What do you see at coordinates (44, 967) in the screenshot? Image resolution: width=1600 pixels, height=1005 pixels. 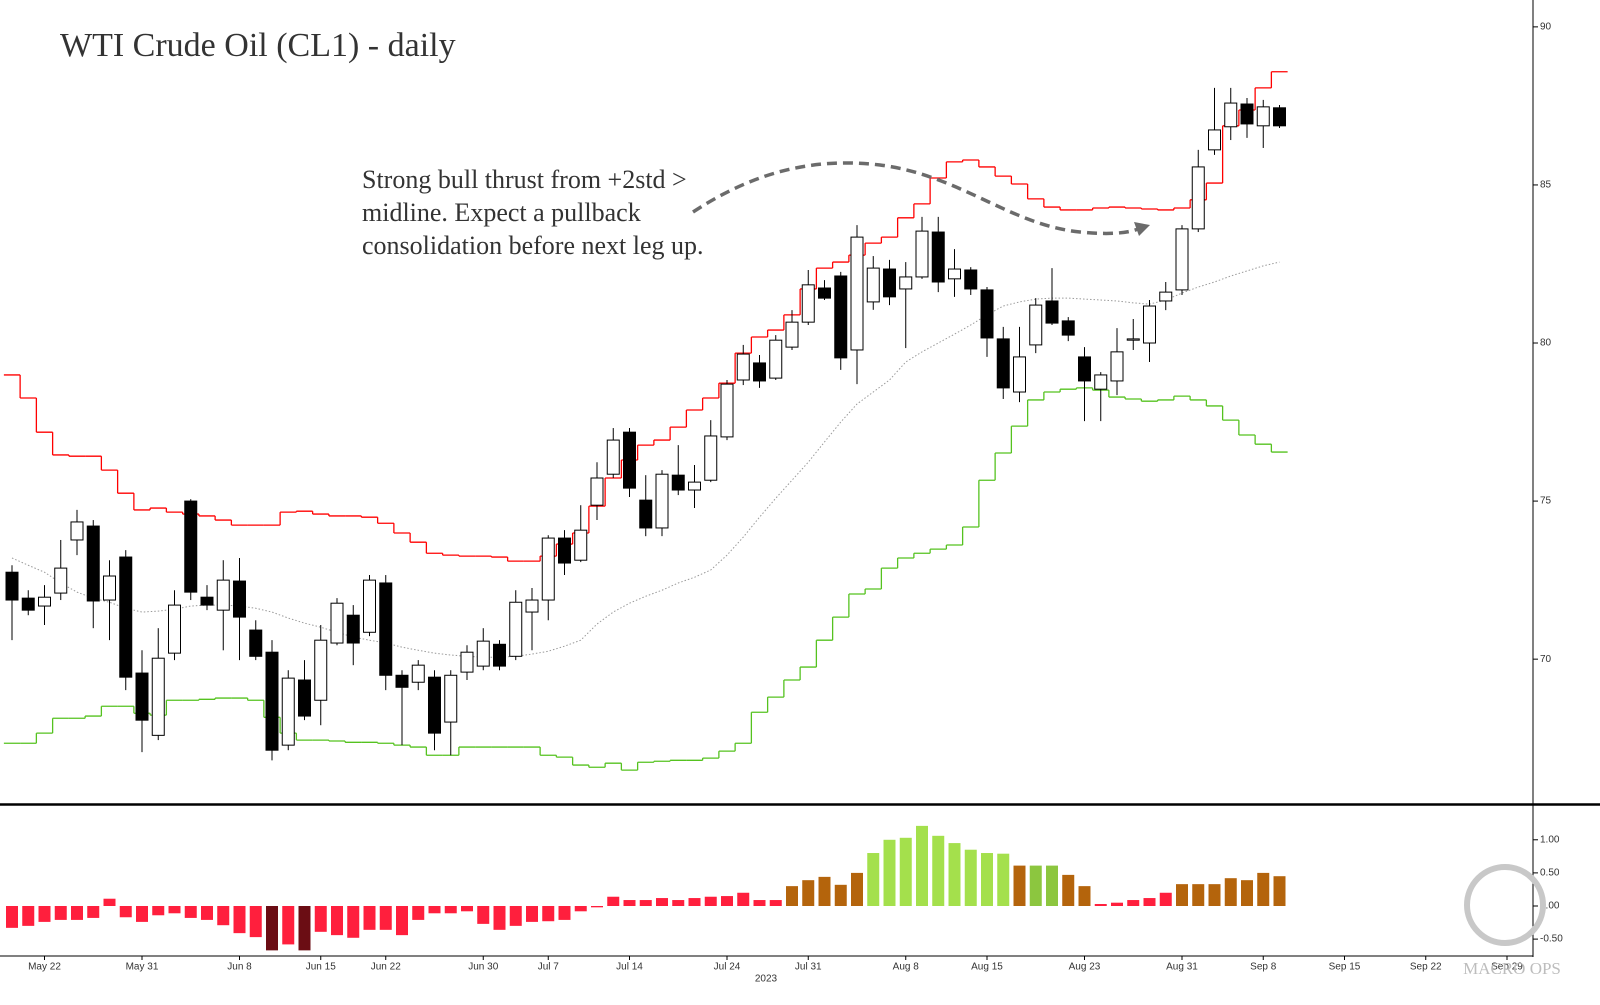 I see `x-tick-label: May 22` at bounding box center [44, 967].